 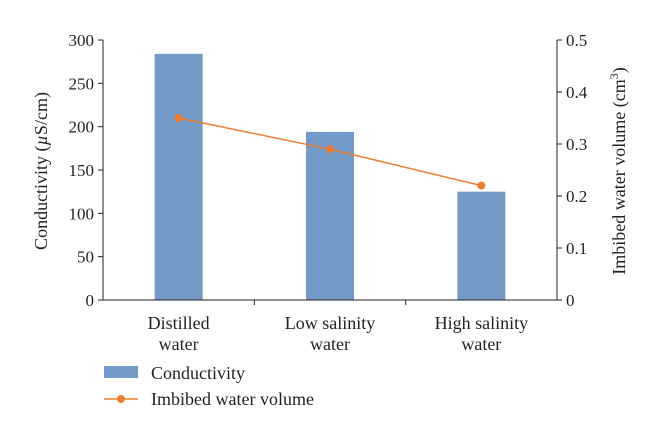 I want to click on y-tick-left-label-5: 250, so click(x=82, y=83).